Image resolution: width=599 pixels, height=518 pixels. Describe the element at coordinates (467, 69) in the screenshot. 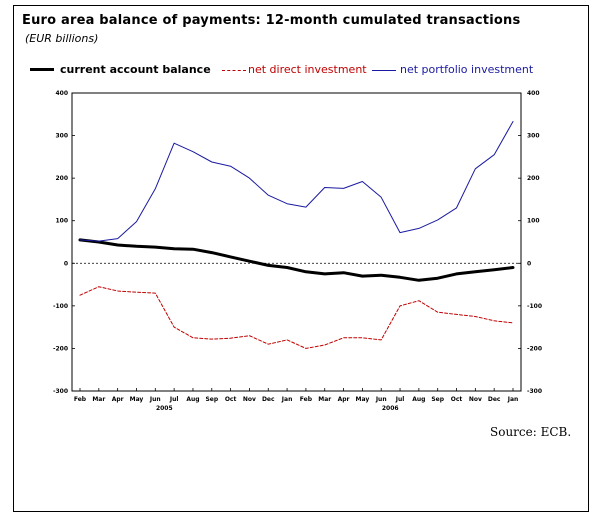

I see `legend-label-portfolio-investment: net portfolio investment` at that location.